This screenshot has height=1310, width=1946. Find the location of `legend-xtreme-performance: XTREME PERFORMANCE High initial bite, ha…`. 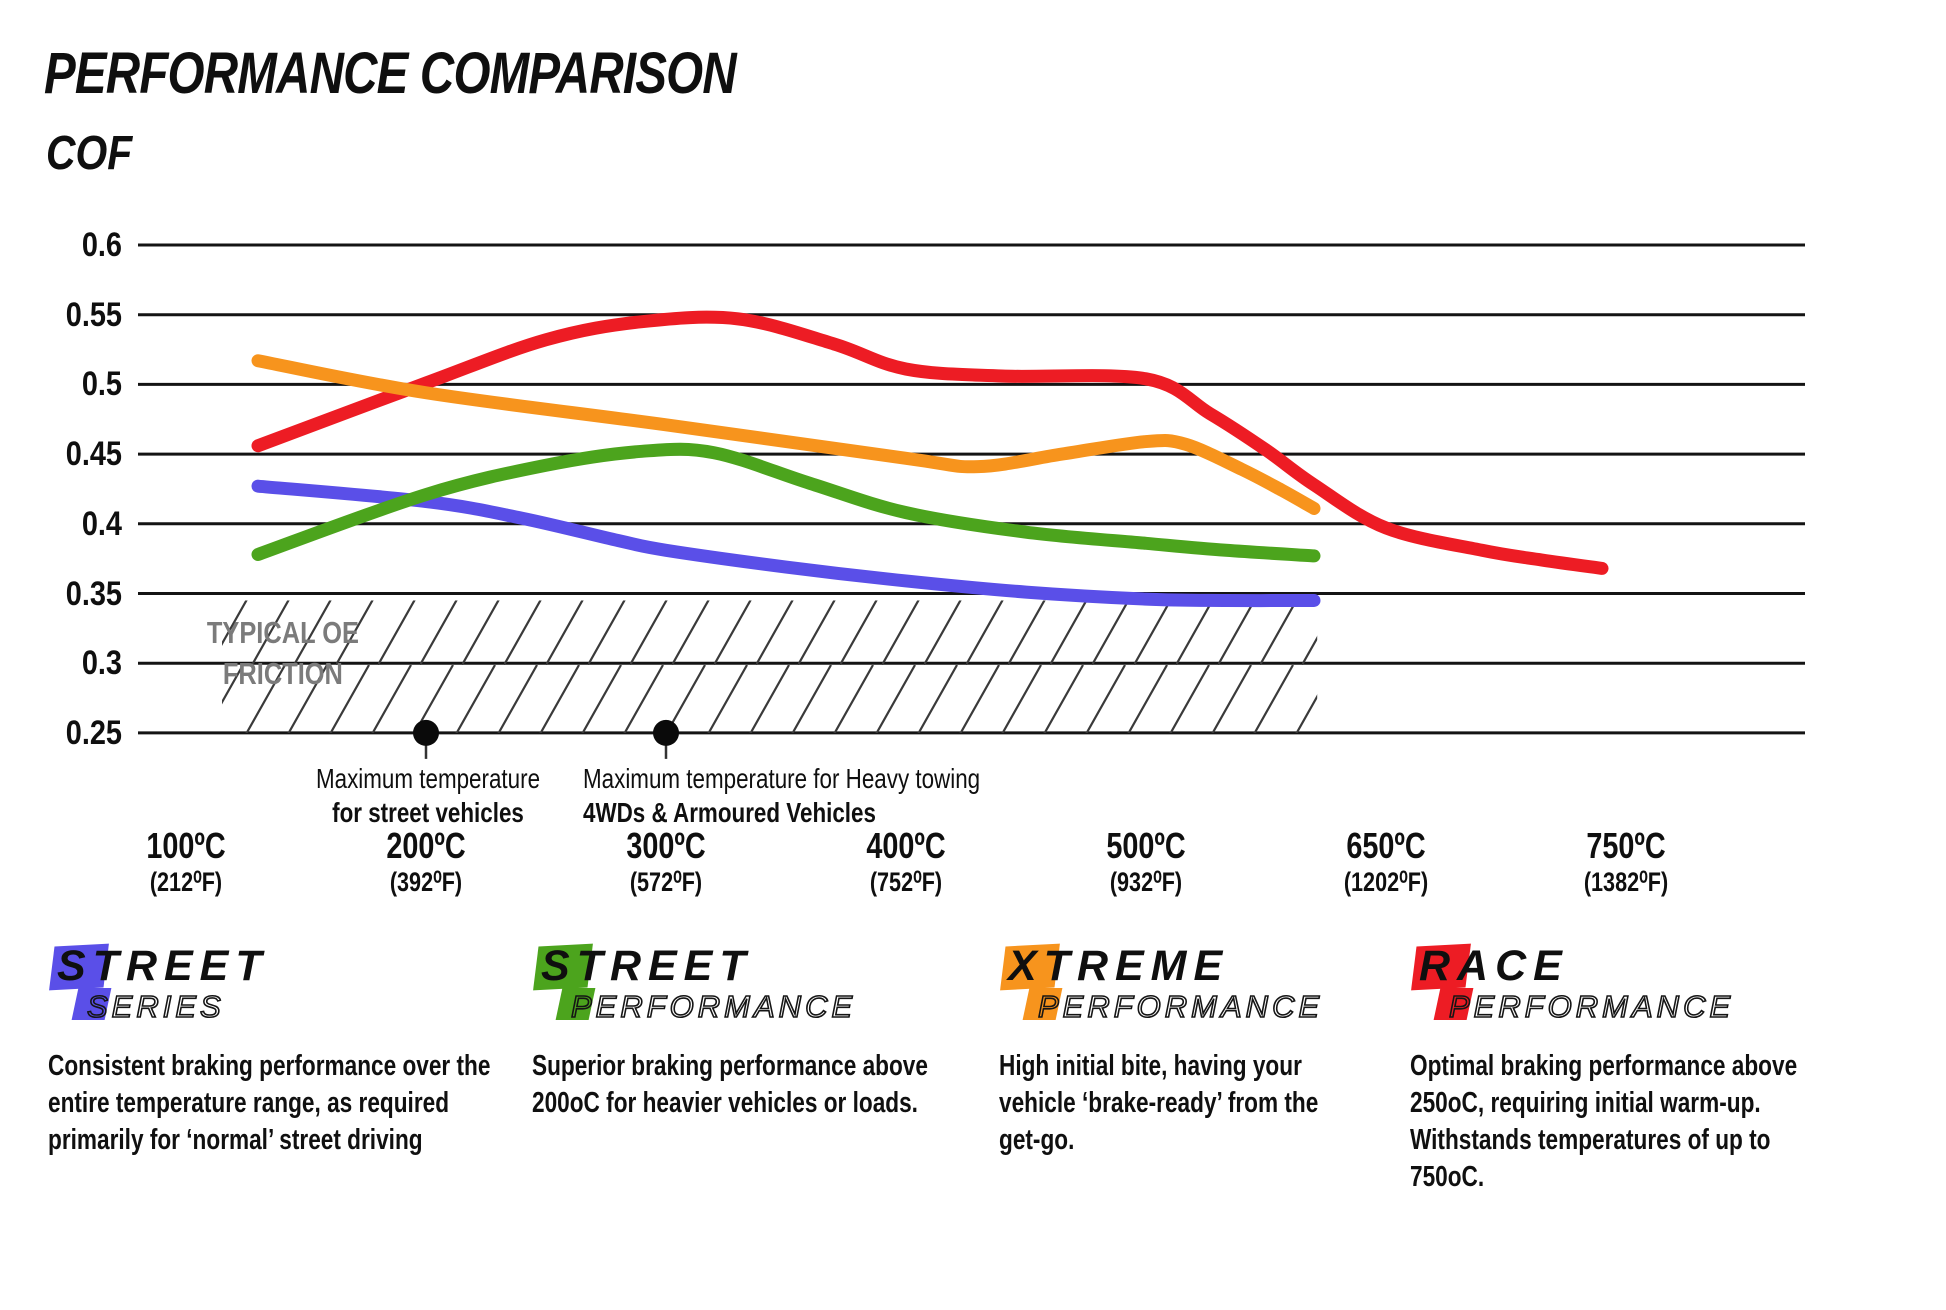

legend-xtreme-performance: XTREME PERFORMANCE High initial bite, ha… is located at coordinates (1234, 1050).